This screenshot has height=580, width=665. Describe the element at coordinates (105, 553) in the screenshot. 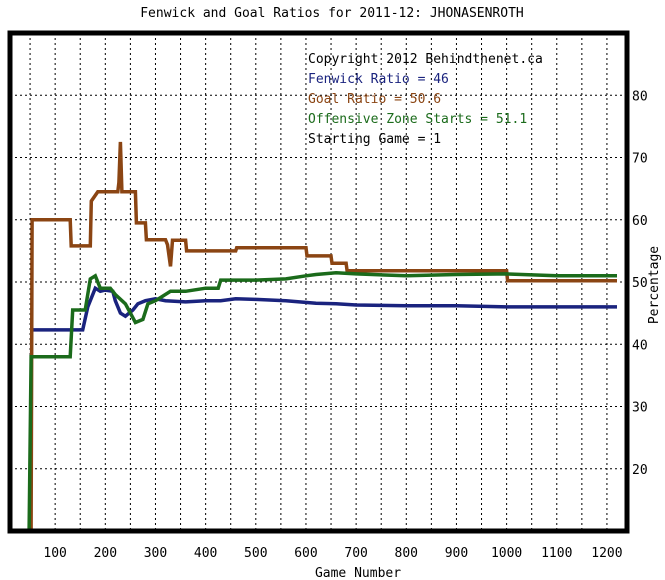

I see `x-tick-label: 200` at that location.